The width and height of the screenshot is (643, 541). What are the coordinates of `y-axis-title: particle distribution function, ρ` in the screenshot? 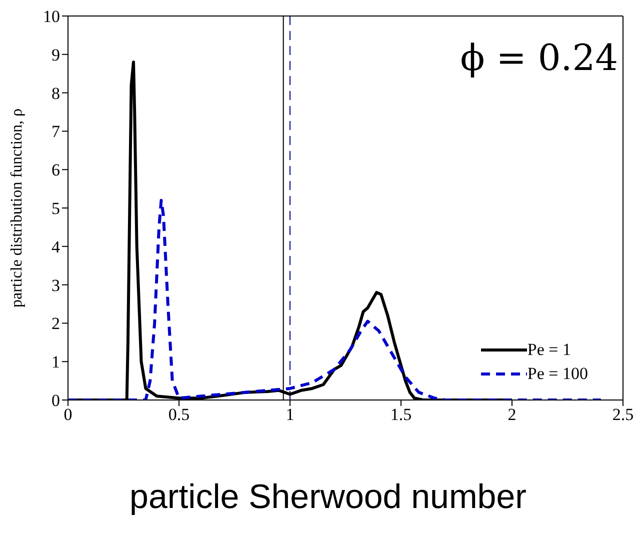 It's located at (17, 208).